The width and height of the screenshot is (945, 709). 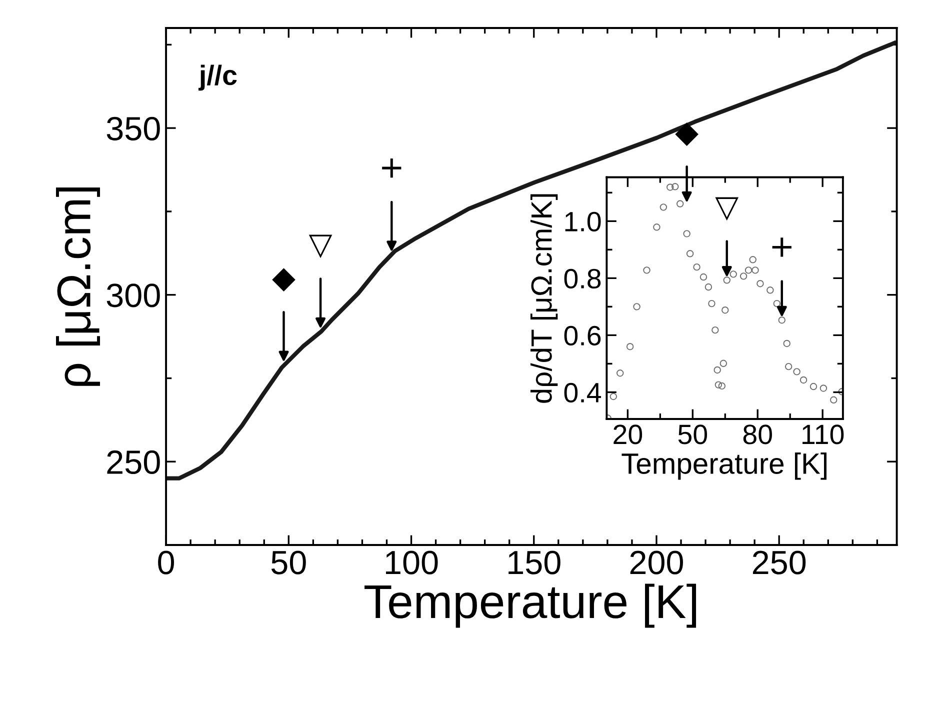 What do you see at coordinates (823, 434) in the screenshot?
I see `x-tick-label: 110` at bounding box center [823, 434].